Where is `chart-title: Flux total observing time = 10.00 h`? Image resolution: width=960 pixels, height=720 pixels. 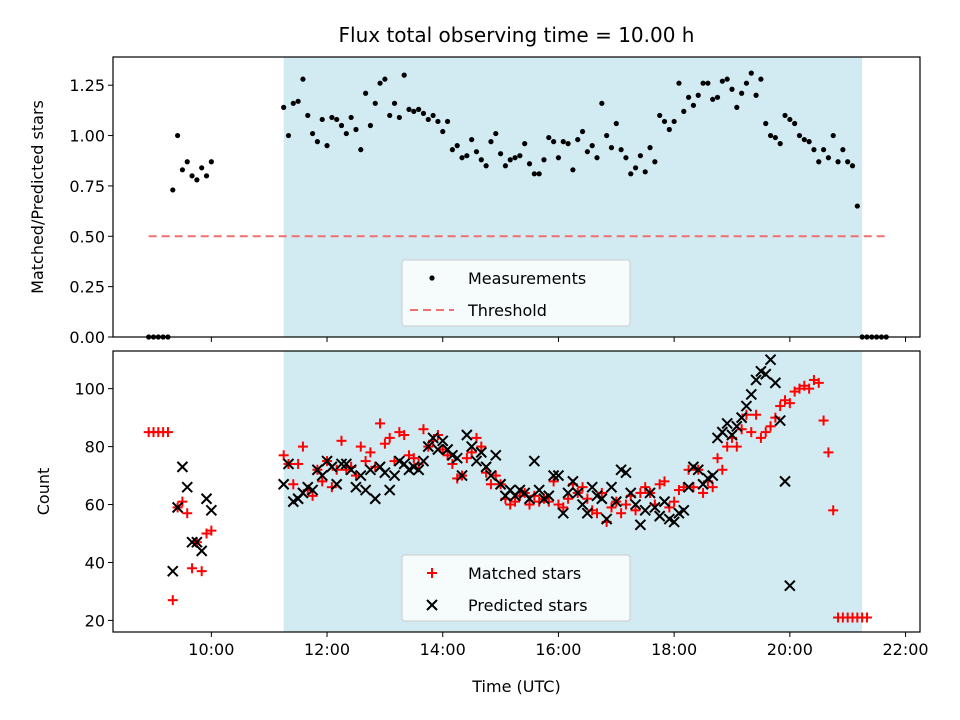
chart-title: Flux total observing time = 10.00 h is located at coordinates (517, 35).